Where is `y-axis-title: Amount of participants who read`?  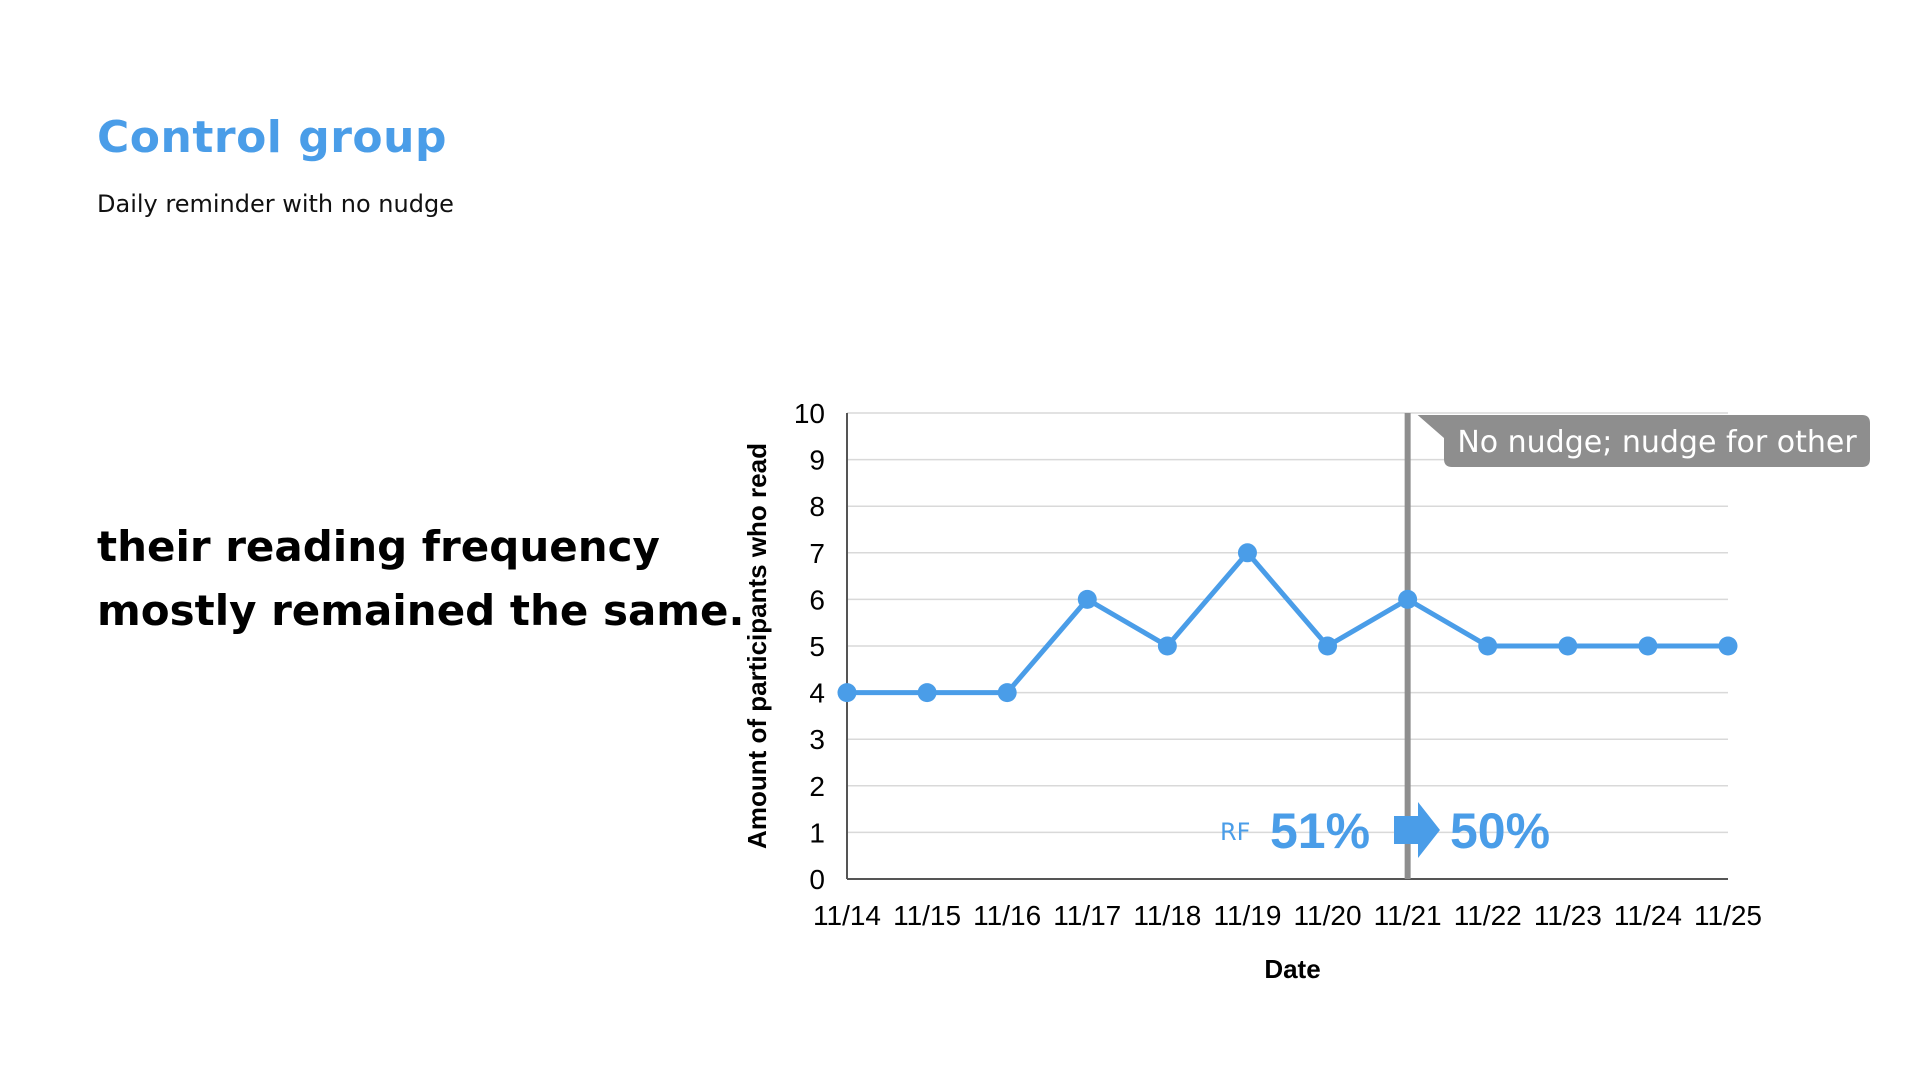 y-axis-title: Amount of participants who read is located at coordinates (757, 646).